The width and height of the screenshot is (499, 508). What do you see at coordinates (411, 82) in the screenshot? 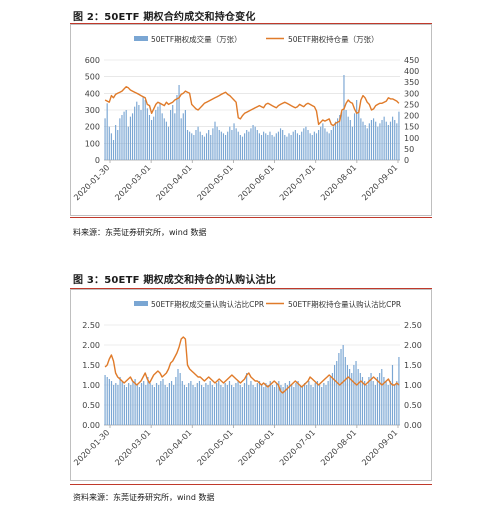
I see `y-right-tick-label: 350` at bounding box center [411, 82].